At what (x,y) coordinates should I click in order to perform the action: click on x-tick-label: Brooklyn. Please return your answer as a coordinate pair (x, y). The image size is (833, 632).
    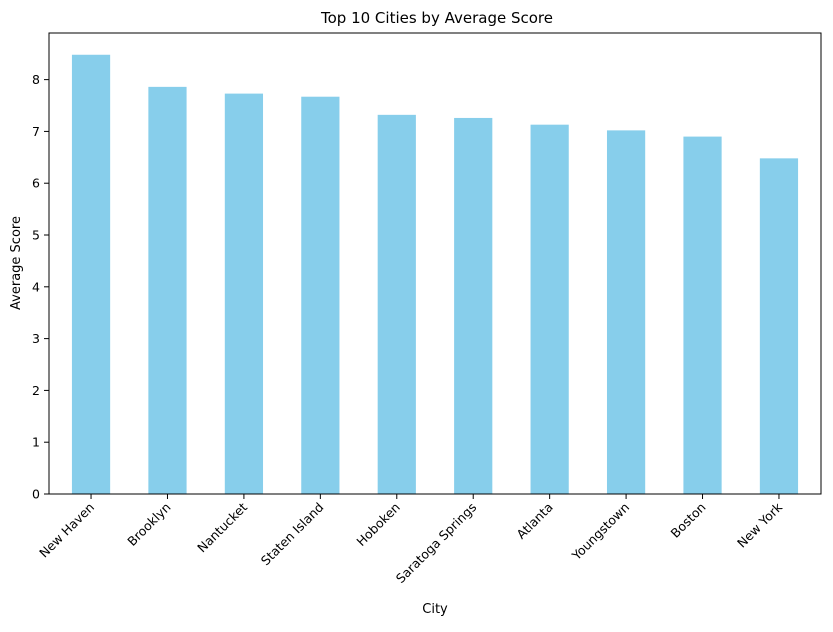
    Looking at the image, I should click on (148, 524).